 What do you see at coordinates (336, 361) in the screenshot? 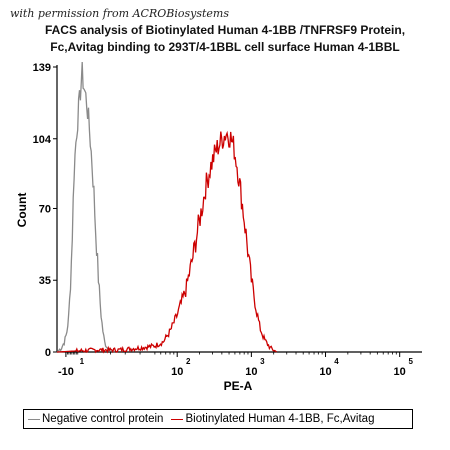
I see `x-tick-exponent: 4` at bounding box center [336, 361].